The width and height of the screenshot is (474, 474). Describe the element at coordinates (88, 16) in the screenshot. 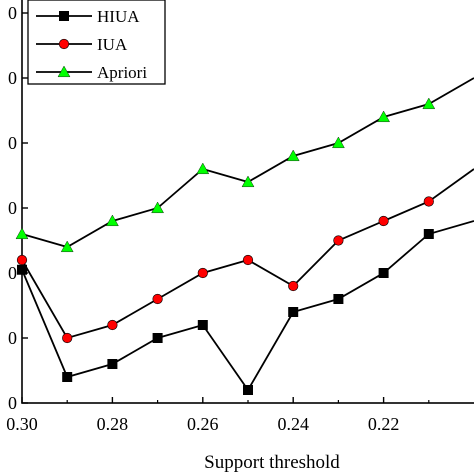

I see `legend-item-hiua: HIUA` at that location.